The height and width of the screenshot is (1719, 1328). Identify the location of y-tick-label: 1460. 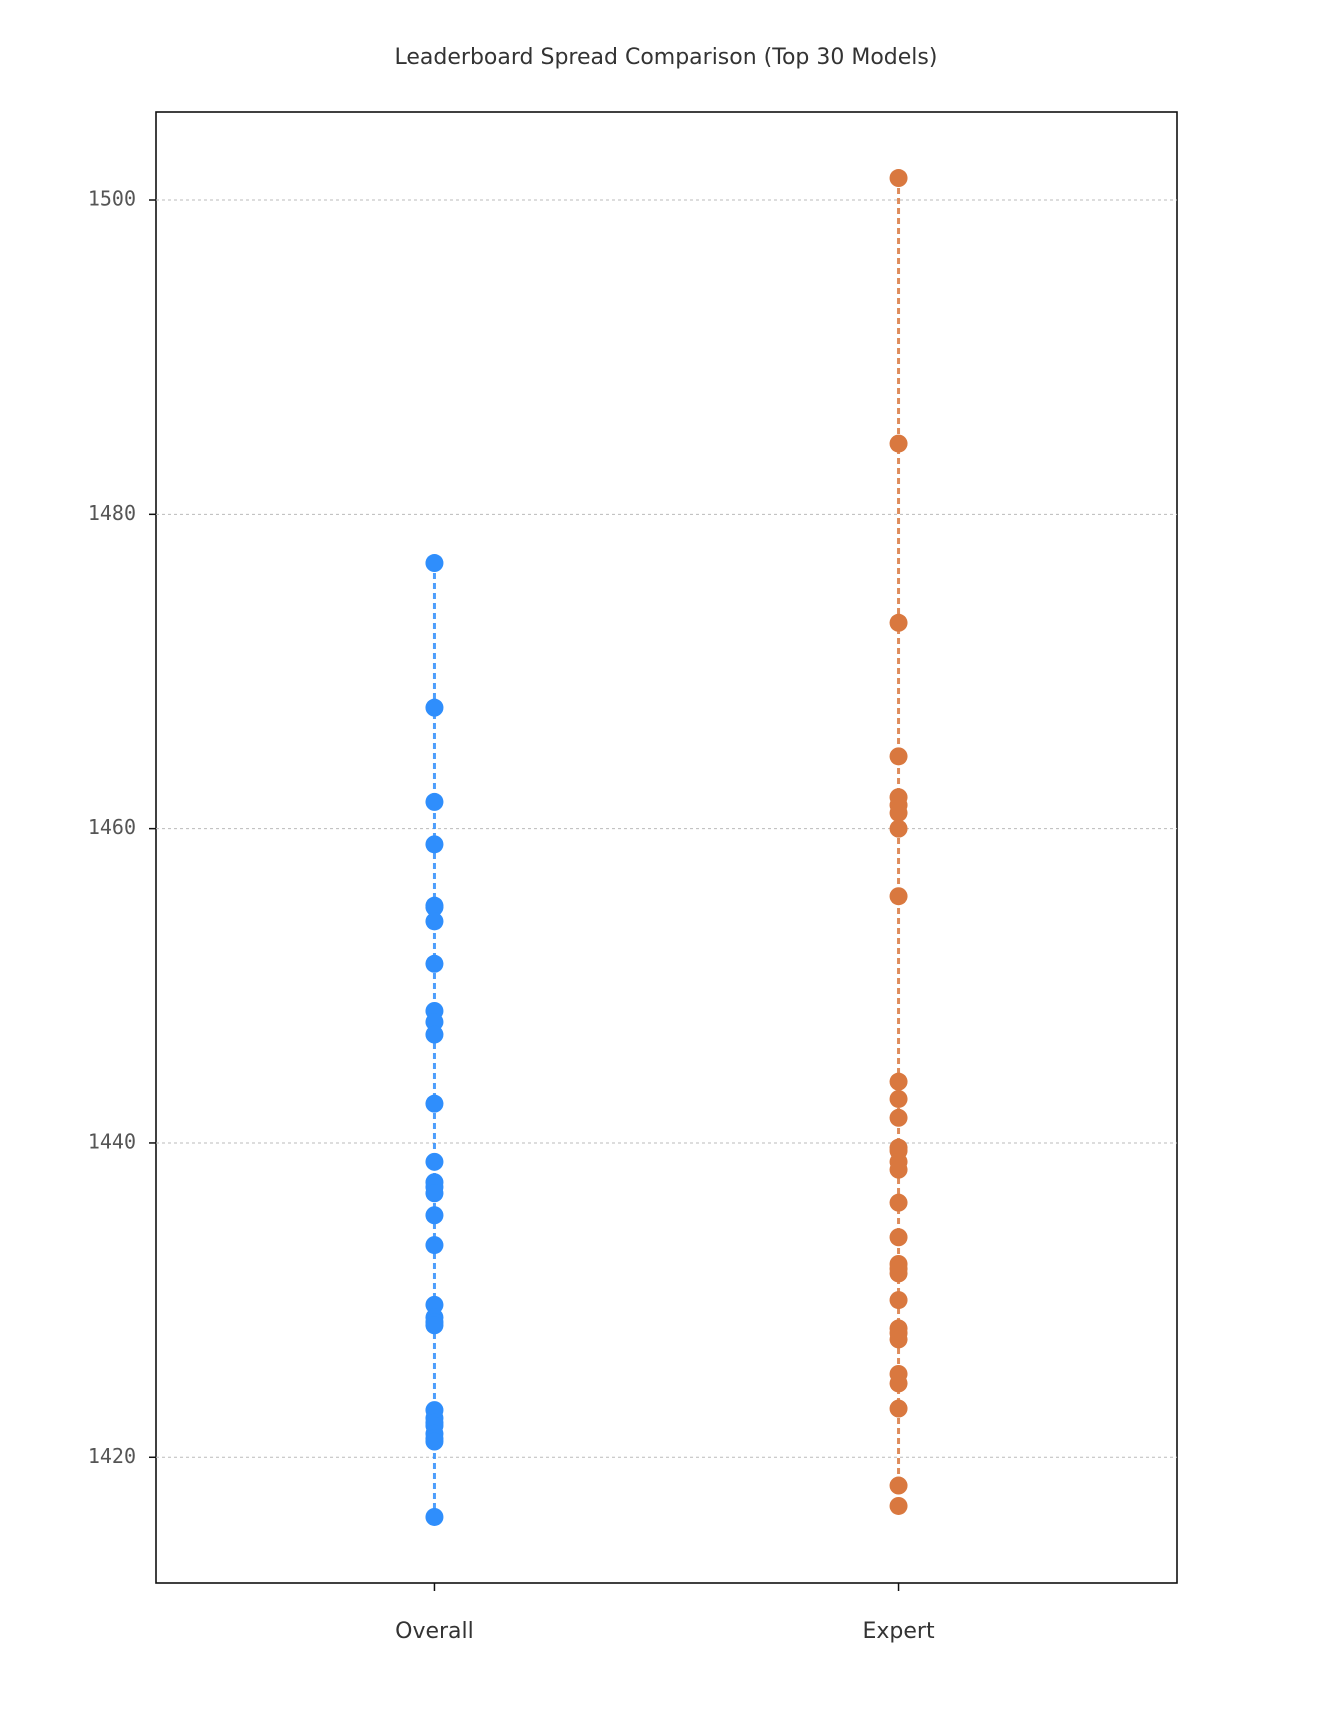
(112, 827).